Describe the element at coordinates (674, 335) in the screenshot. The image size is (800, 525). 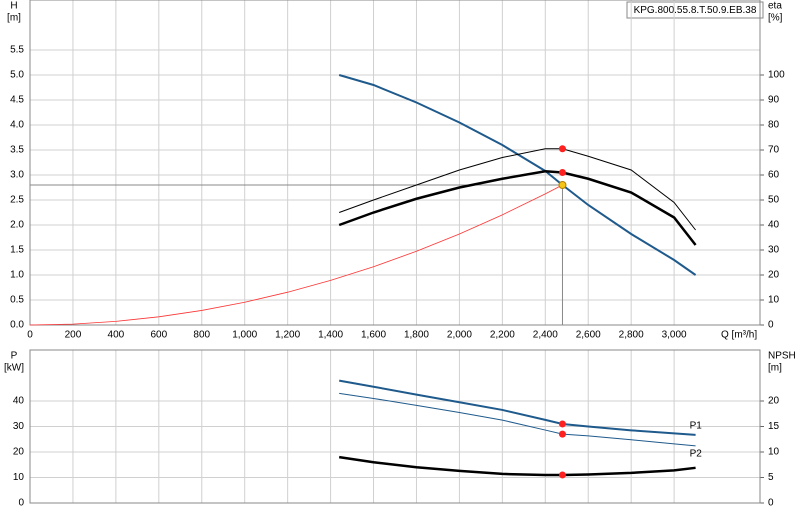
I see `x-tick-label: 3,000` at that location.